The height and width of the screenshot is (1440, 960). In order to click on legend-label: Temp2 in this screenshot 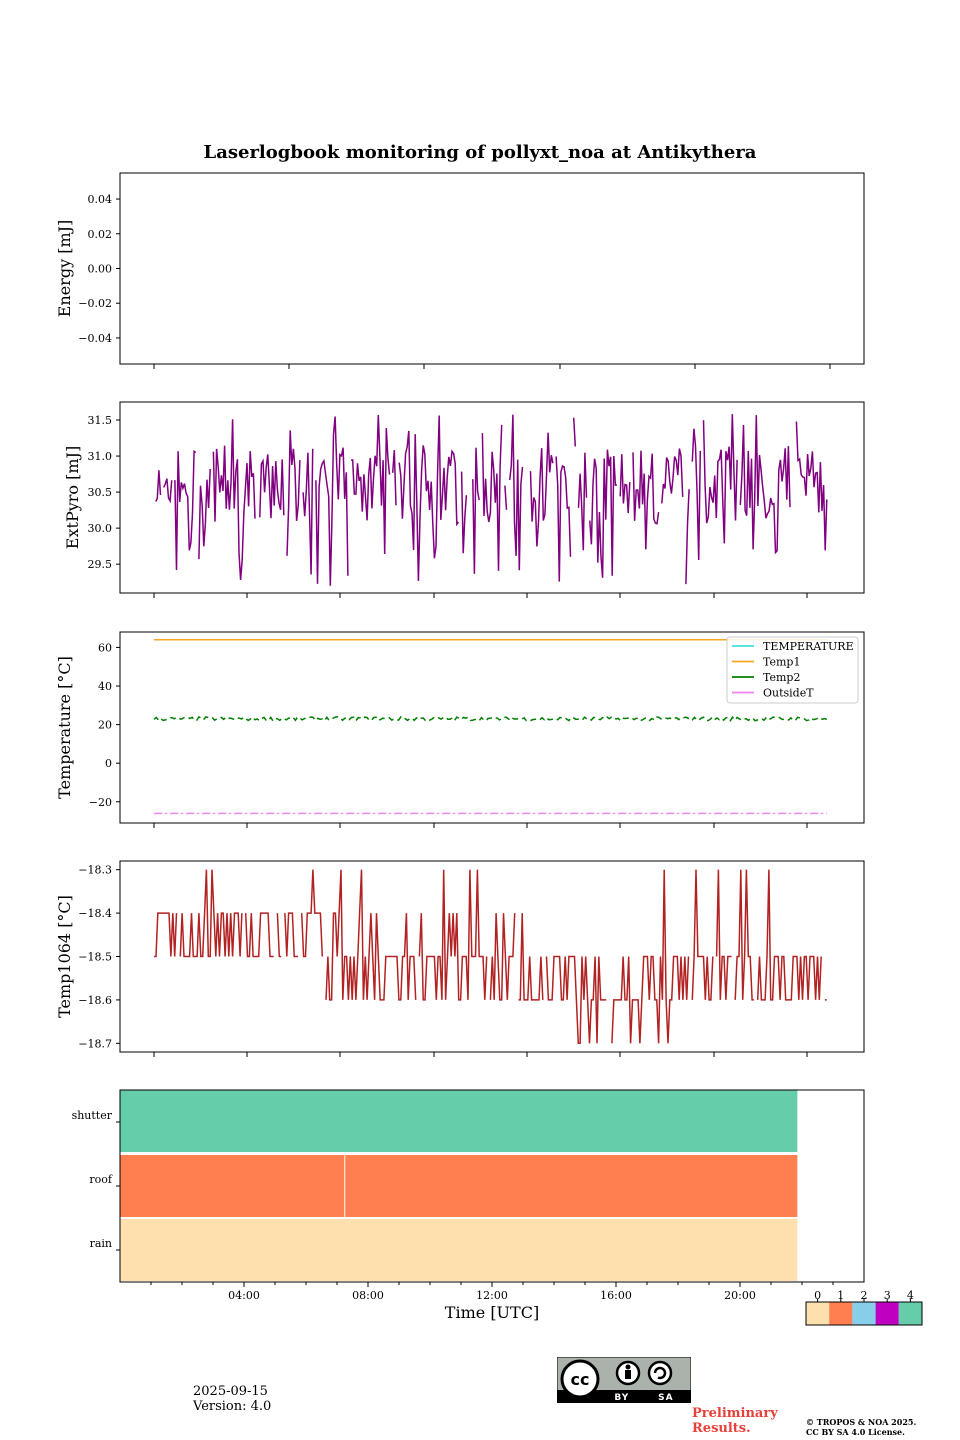, I will do `click(781, 677)`.